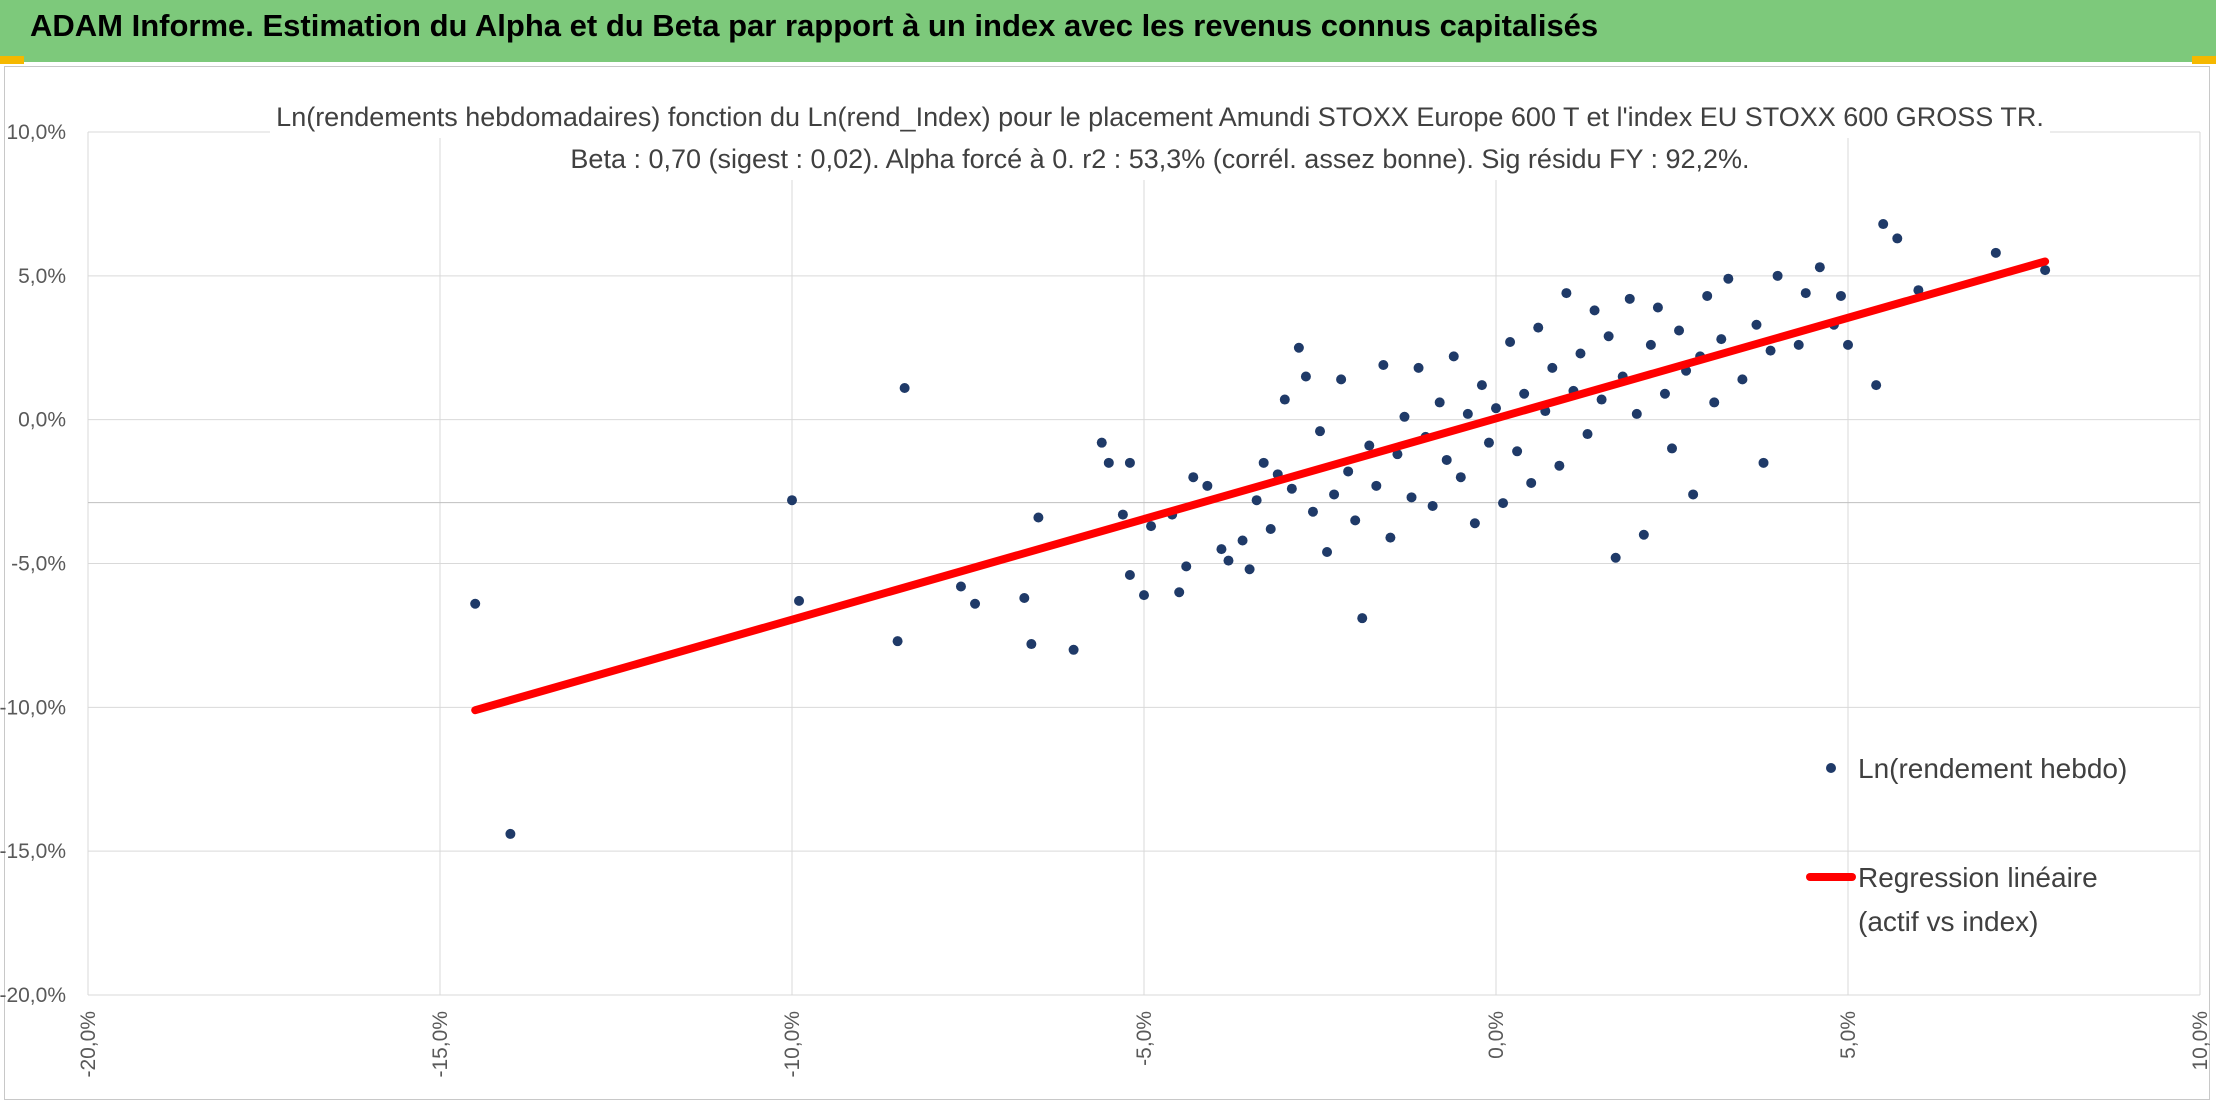 This screenshot has width=2216, height=1105. I want to click on y-tick-label: 10,0%, so click(36, 132).